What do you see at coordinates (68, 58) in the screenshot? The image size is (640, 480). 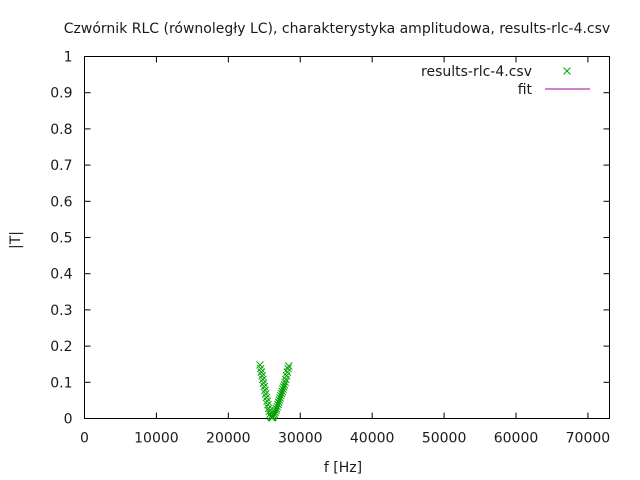 I see `y-tick-label: 1` at bounding box center [68, 58].